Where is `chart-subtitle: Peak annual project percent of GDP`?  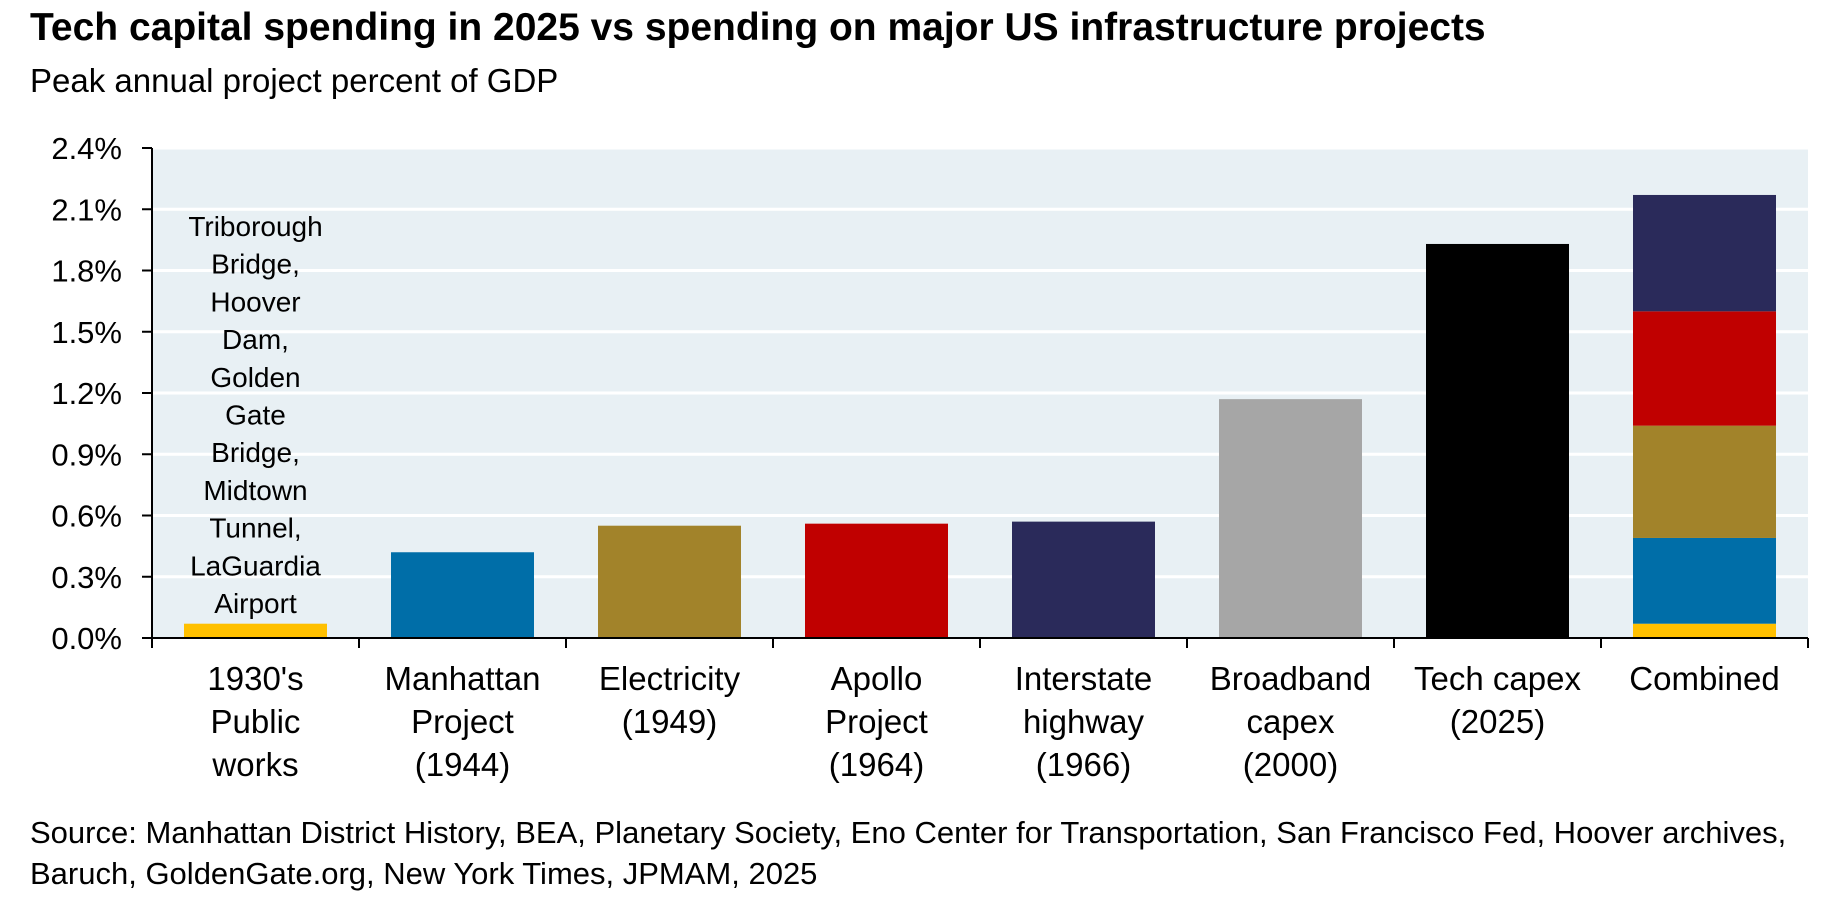
chart-subtitle: Peak annual project percent of GDP is located at coordinates (294, 80).